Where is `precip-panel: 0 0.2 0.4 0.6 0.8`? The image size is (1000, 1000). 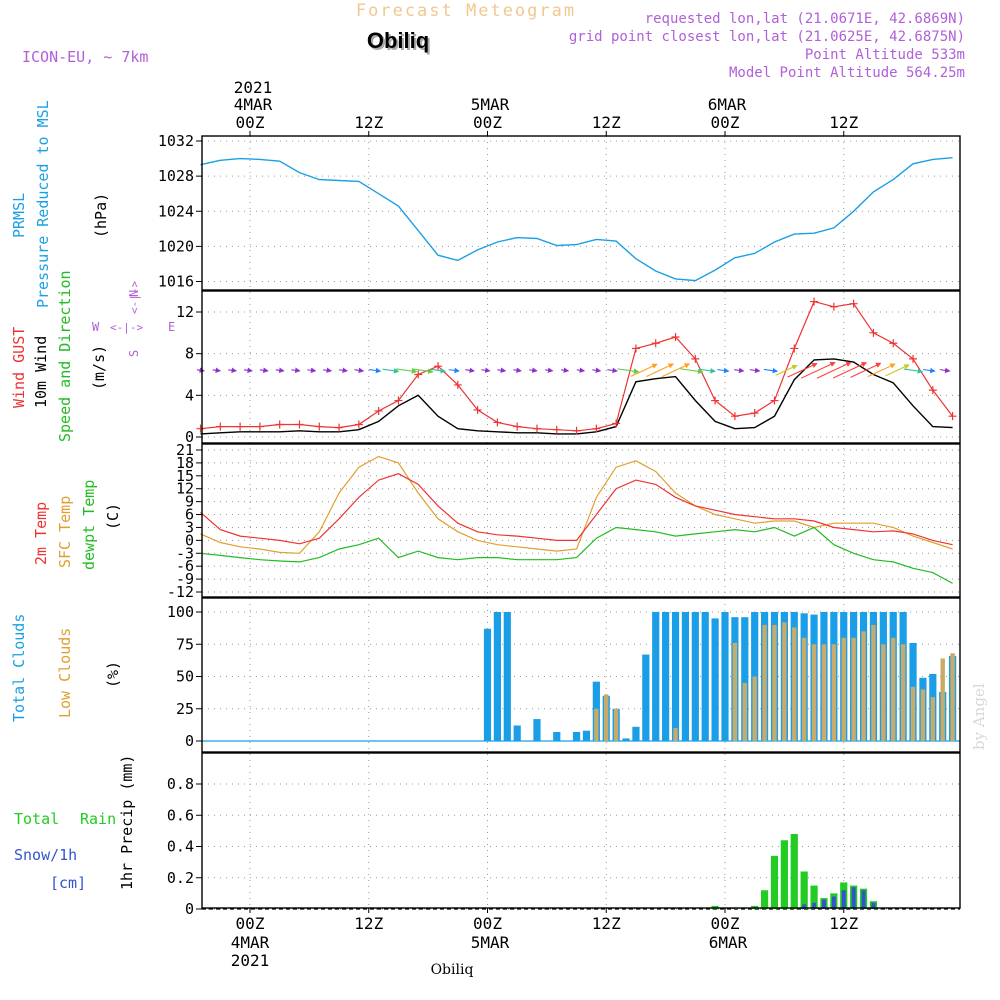 precip-panel: 0 0.2 0.4 0.6 0.8 is located at coordinates (563, 846).